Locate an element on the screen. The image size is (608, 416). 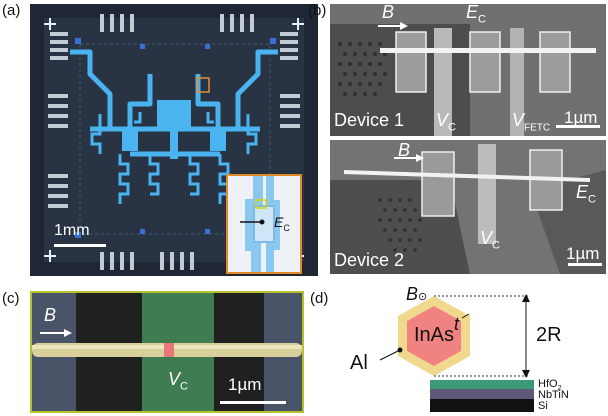
al-label: Al is located at coordinates (359, 363).